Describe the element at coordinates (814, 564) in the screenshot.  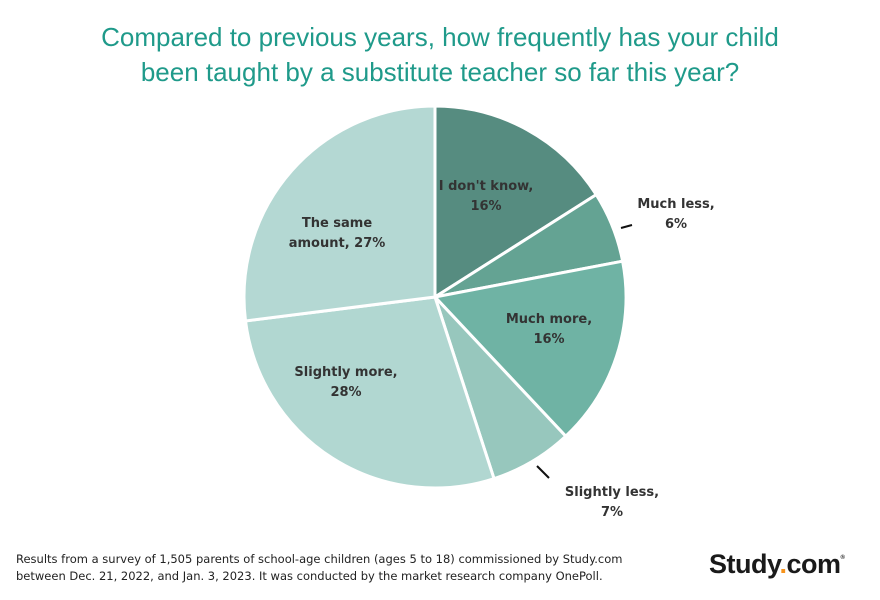
I see `logo-part2: com` at that location.